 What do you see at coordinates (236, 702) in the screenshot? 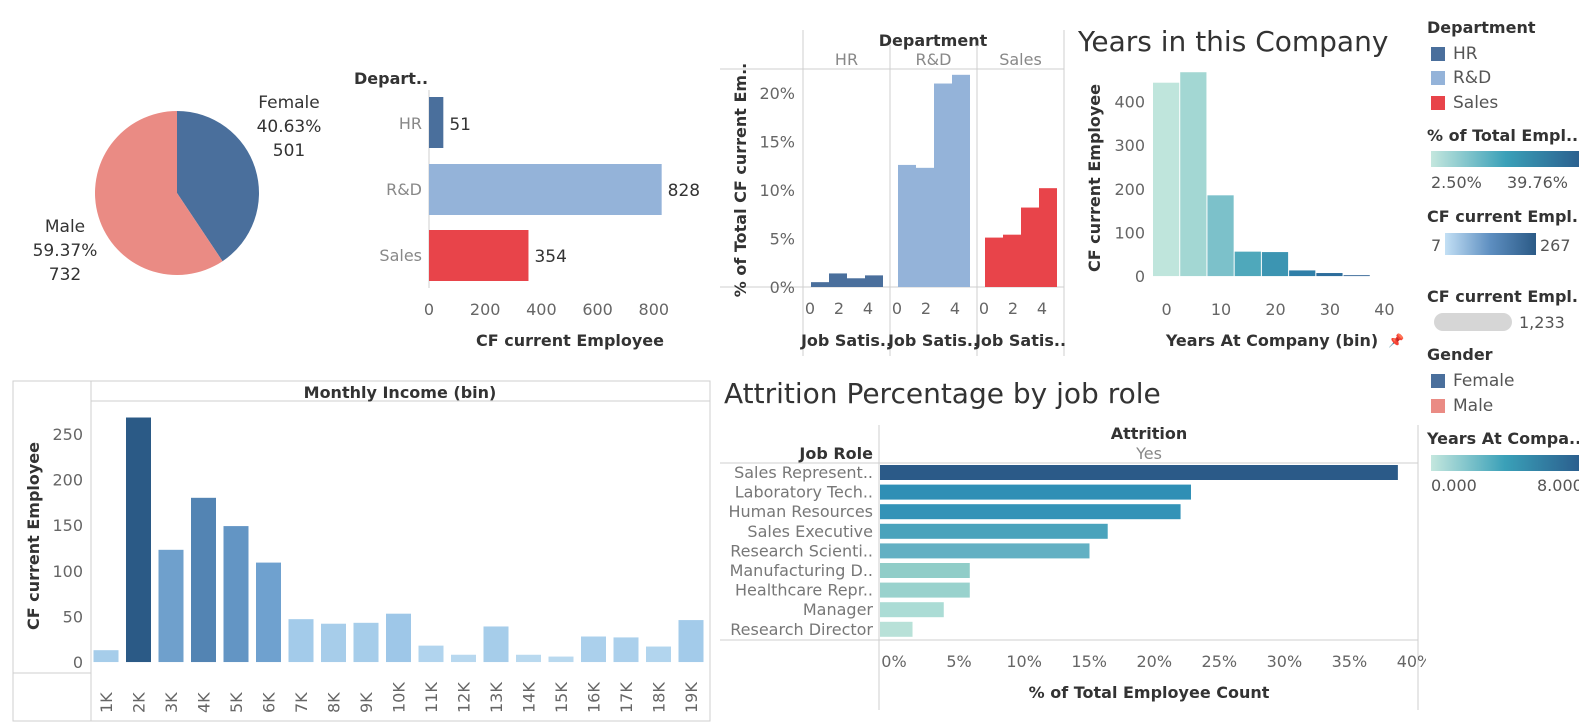
I see `income-x-tick: 5K` at bounding box center [236, 702].